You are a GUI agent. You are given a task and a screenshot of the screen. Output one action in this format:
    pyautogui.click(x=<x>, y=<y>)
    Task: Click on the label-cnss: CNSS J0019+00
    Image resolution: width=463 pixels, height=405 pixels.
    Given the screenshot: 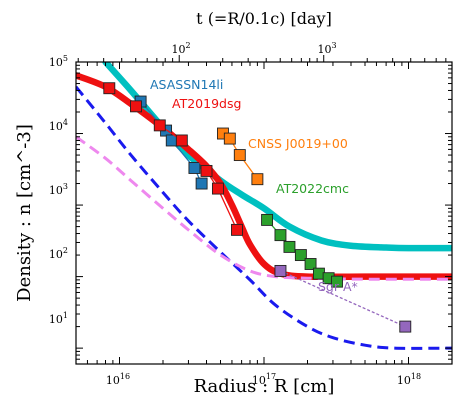 What is the action you would take?
    pyautogui.click(x=298, y=143)
    